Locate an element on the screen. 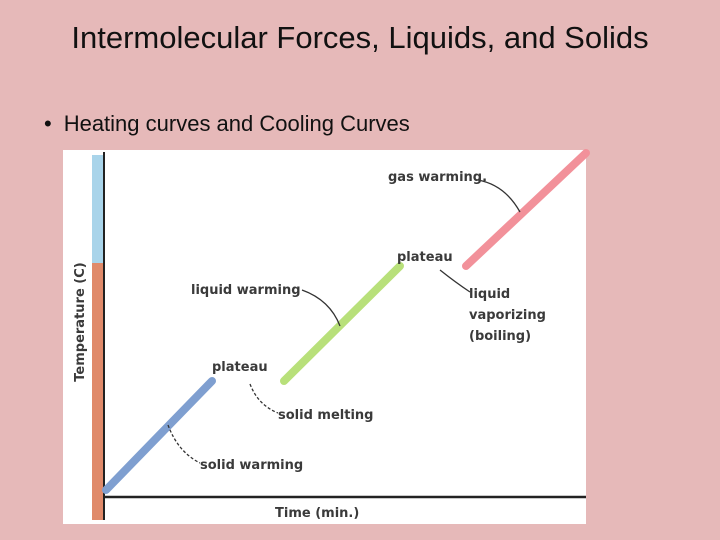 This screenshot has width=720, height=540. annotation: vaporizing is located at coordinates (507, 315).